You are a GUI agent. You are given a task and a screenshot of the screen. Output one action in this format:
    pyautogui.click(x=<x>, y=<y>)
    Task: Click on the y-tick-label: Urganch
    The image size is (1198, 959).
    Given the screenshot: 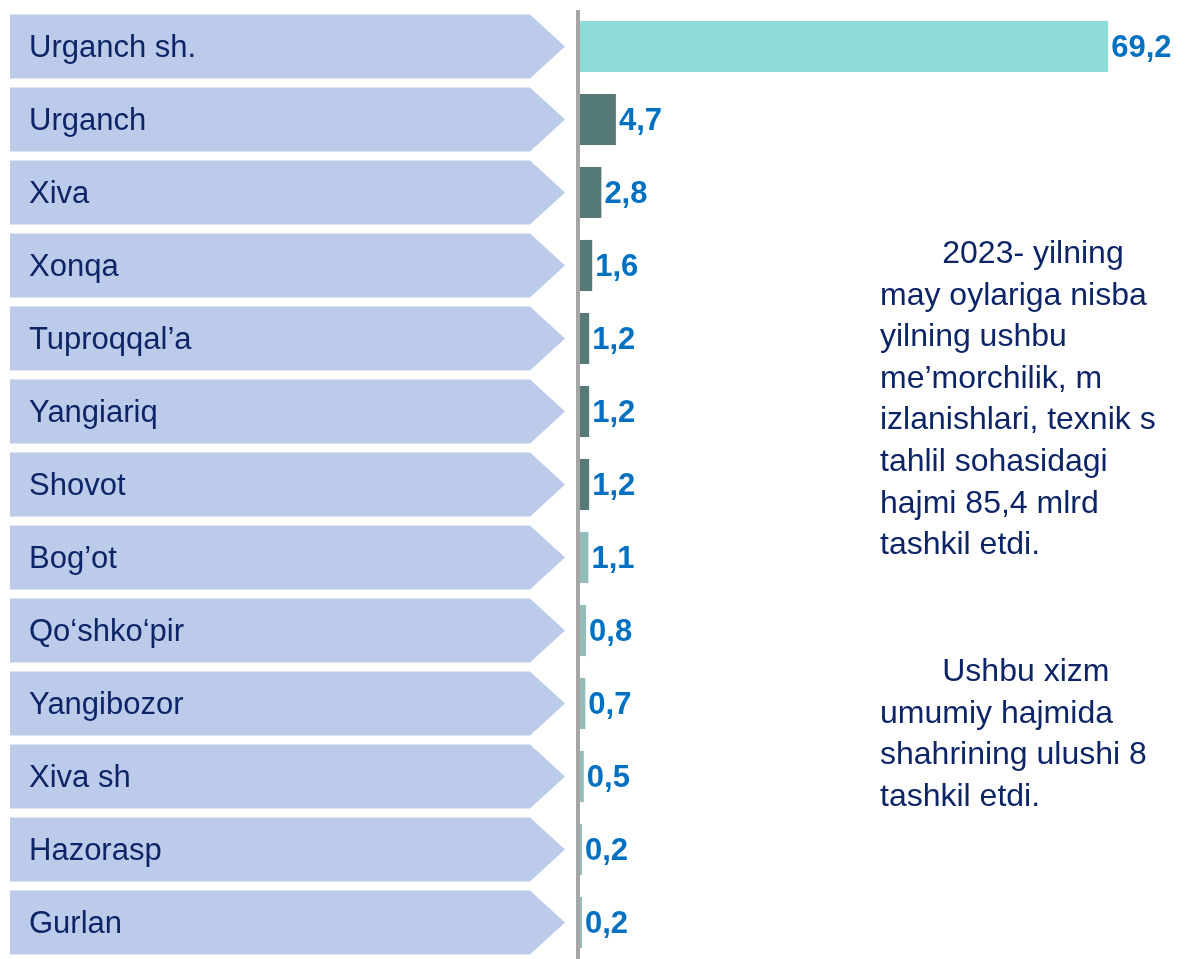 What is the action you would take?
    pyautogui.click(x=88, y=119)
    